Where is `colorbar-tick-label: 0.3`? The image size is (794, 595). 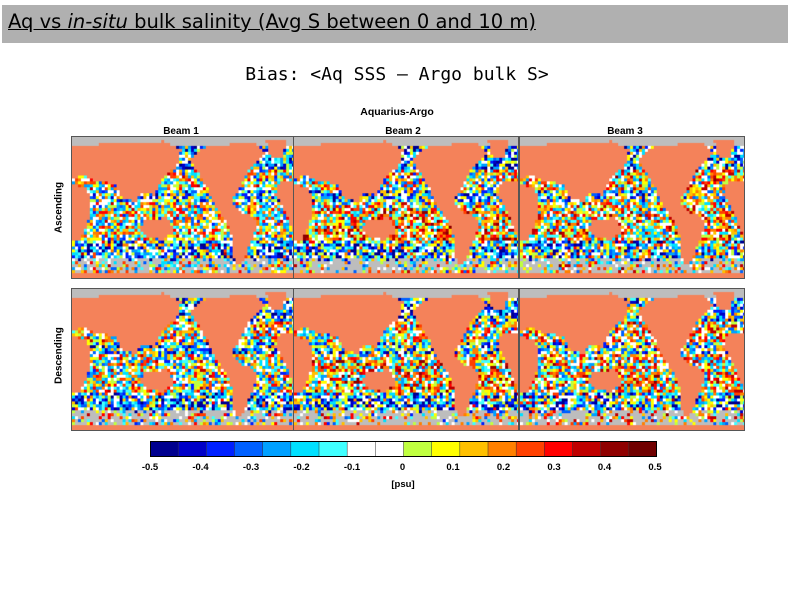
colorbar-tick-label: 0.3 is located at coordinates (554, 467).